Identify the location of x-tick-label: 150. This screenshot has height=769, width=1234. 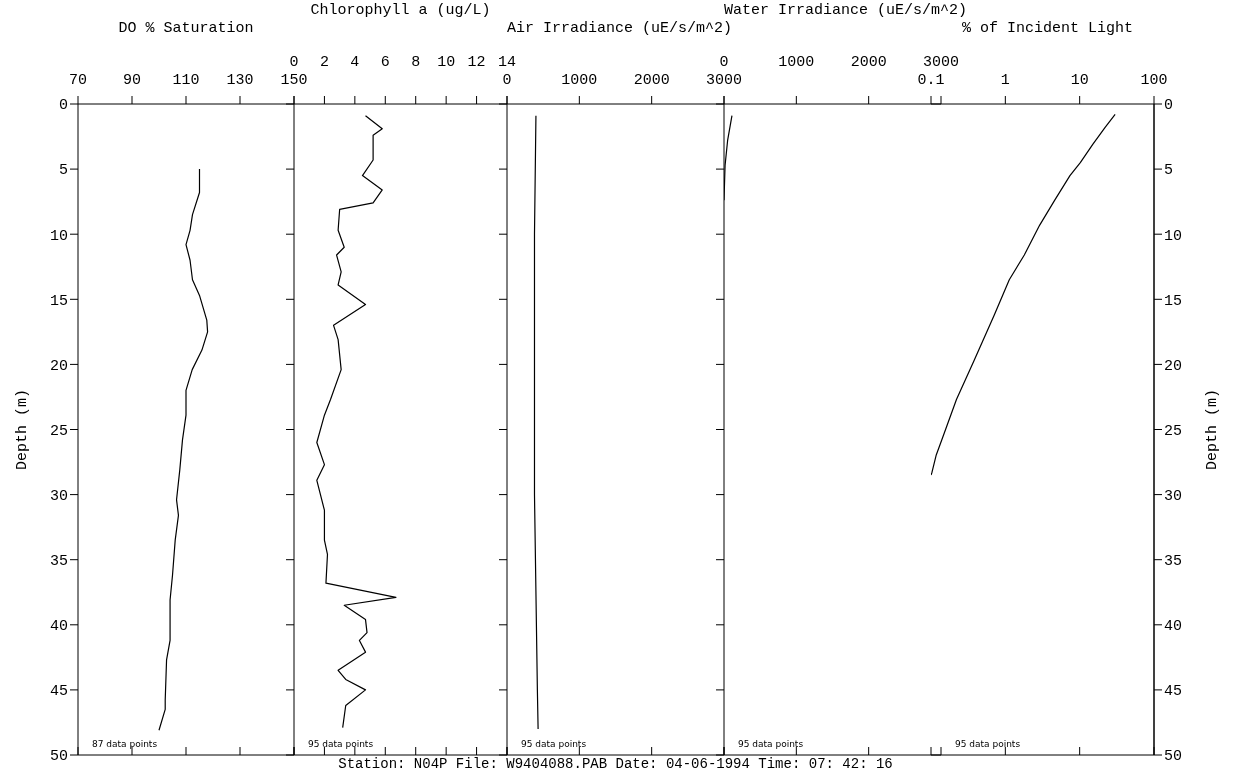
(294, 80).